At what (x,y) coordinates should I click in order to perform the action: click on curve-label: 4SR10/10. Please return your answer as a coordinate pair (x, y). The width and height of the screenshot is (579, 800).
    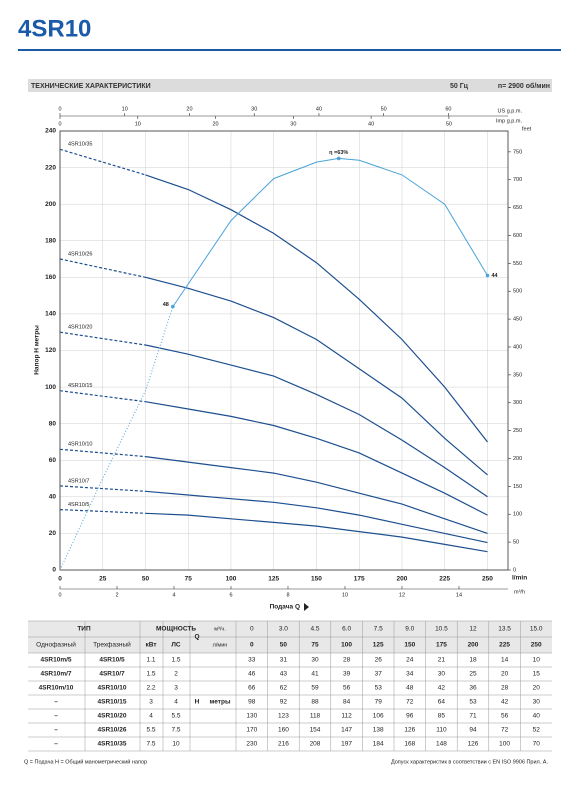
    Looking at the image, I should click on (80, 445).